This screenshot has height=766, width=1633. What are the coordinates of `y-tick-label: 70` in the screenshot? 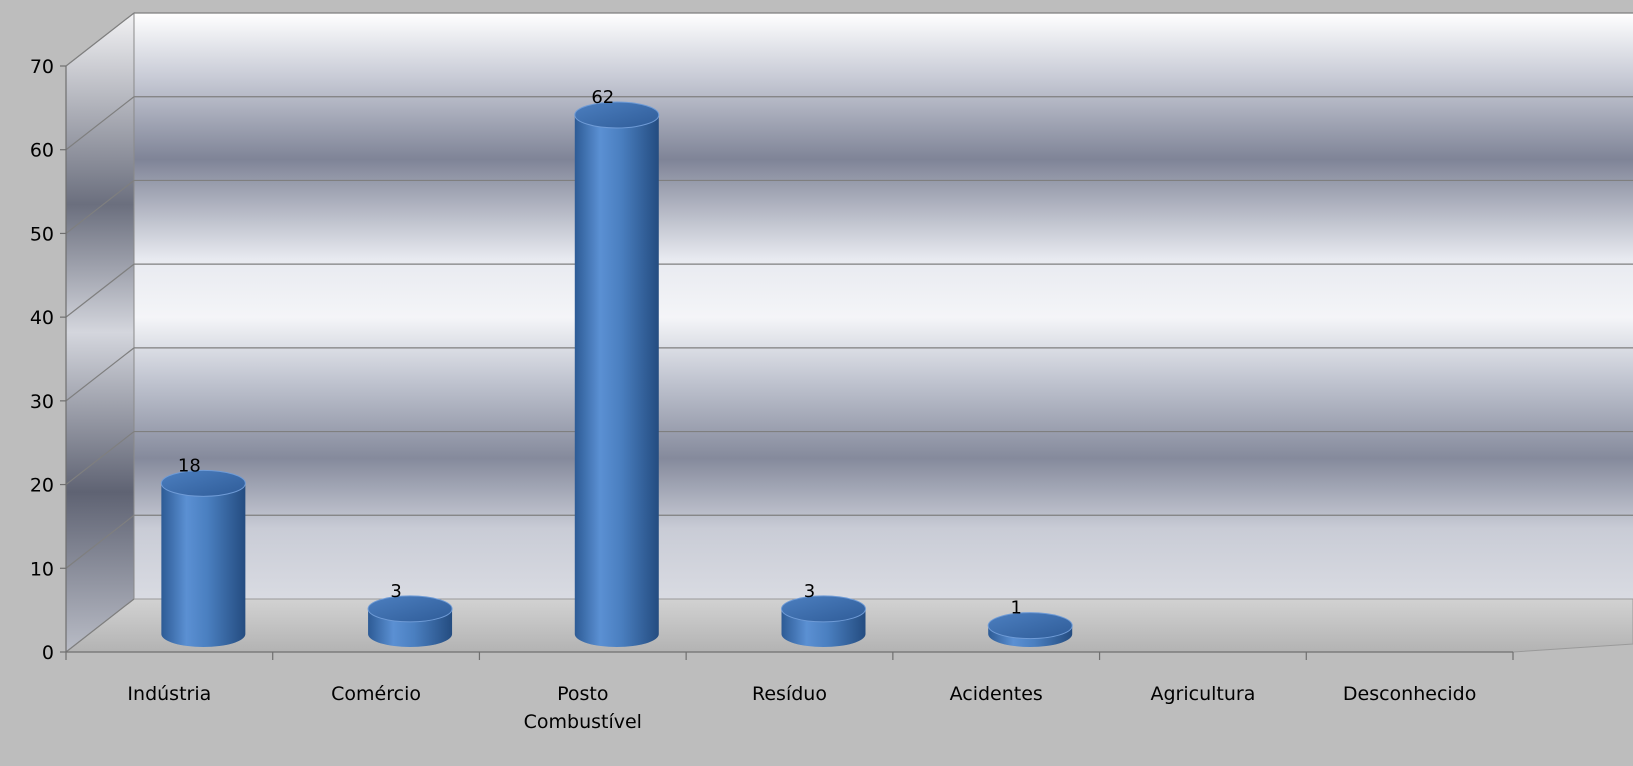 It's located at (42, 67).